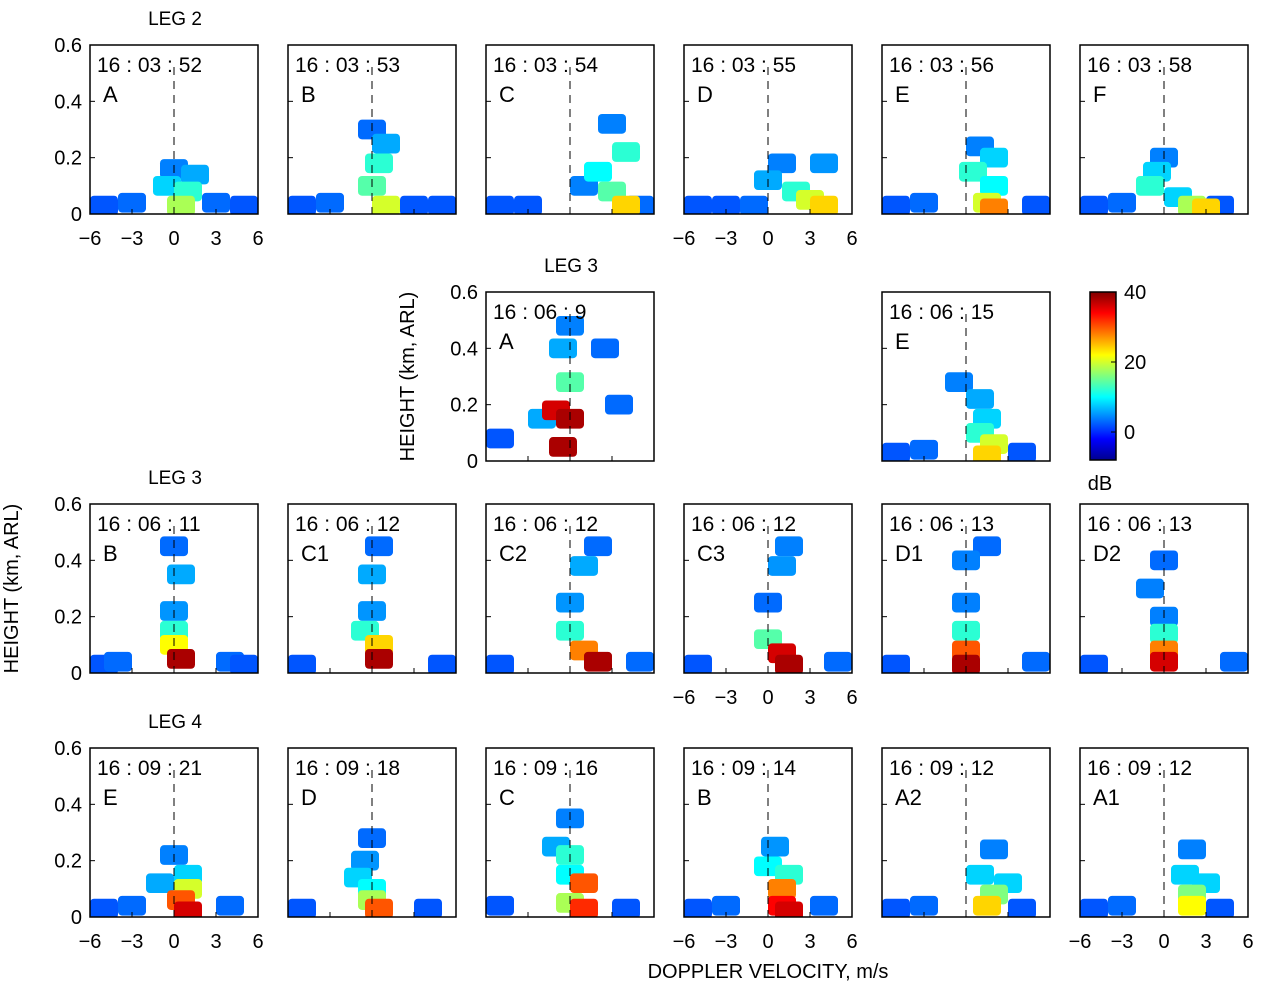 The height and width of the screenshot is (982, 1265). What do you see at coordinates (110, 553) in the screenshot?
I see `panel-letter: B` at bounding box center [110, 553].